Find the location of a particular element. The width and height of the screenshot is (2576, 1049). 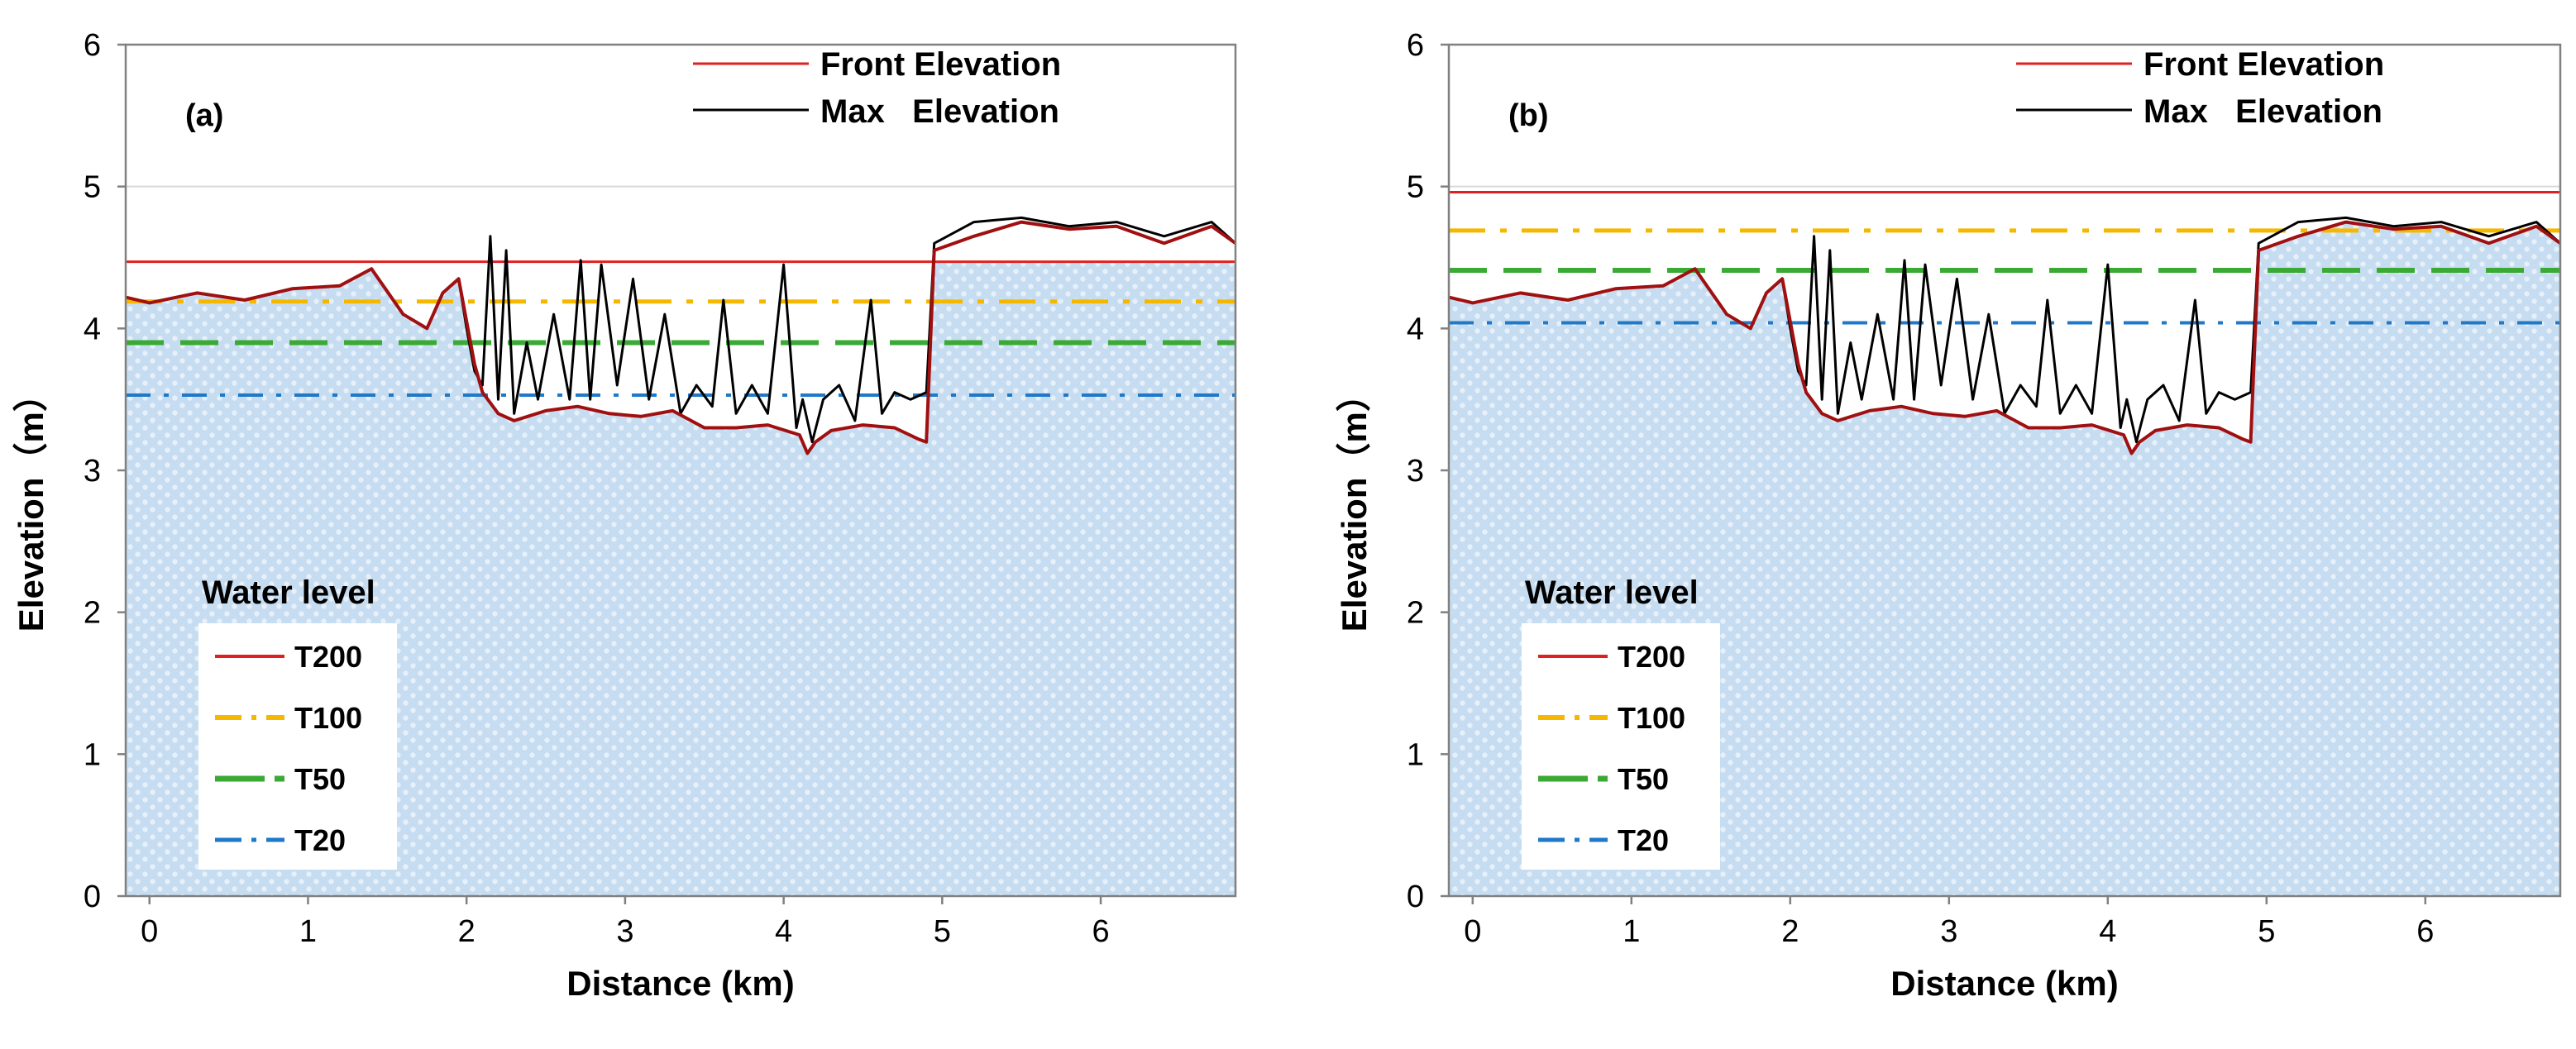

panel-label: (b) is located at coordinates (1529, 115).